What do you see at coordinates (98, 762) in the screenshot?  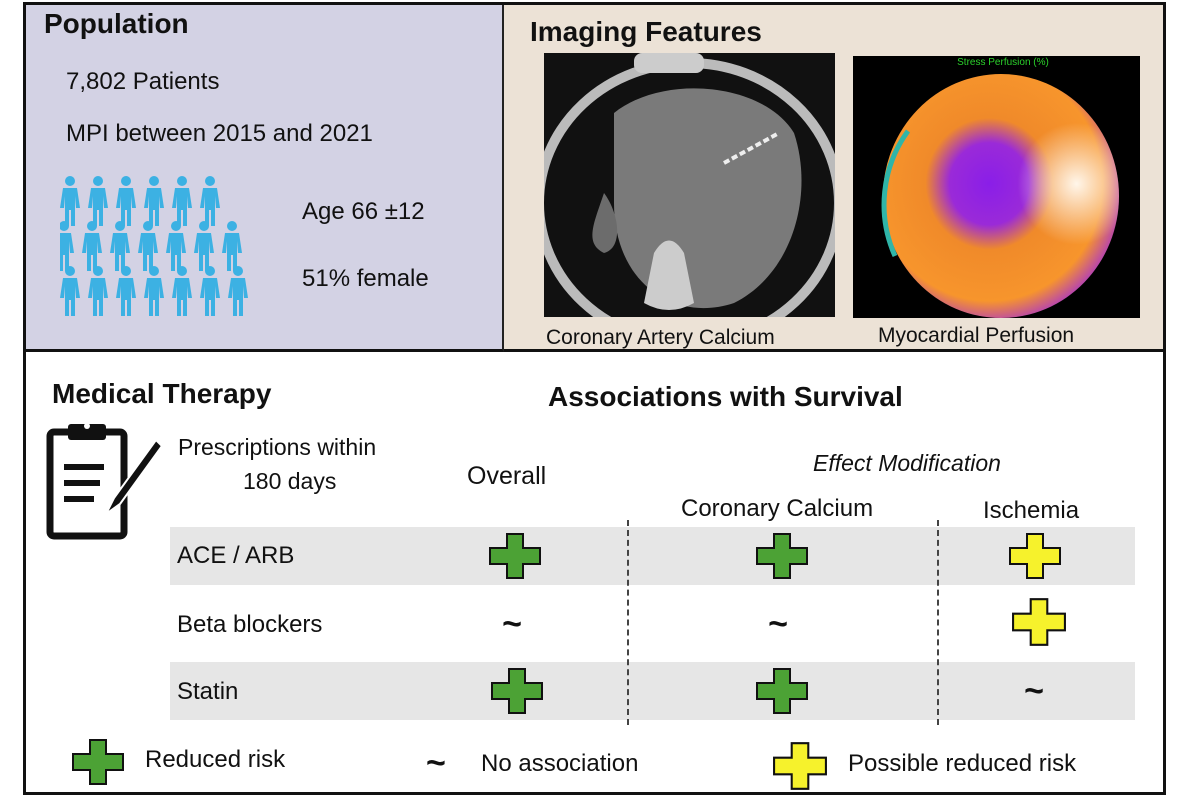 I see `legend-reduced-risk-icon` at bounding box center [98, 762].